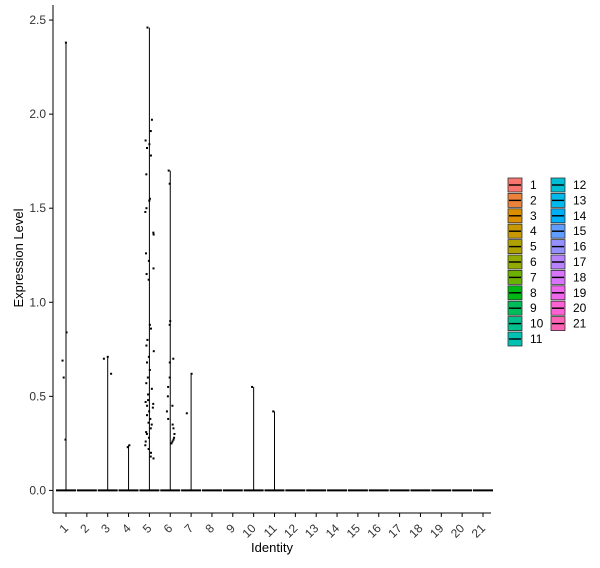  What do you see at coordinates (272, 547) in the screenshot?
I see `x-axis-title: Identity` at bounding box center [272, 547].